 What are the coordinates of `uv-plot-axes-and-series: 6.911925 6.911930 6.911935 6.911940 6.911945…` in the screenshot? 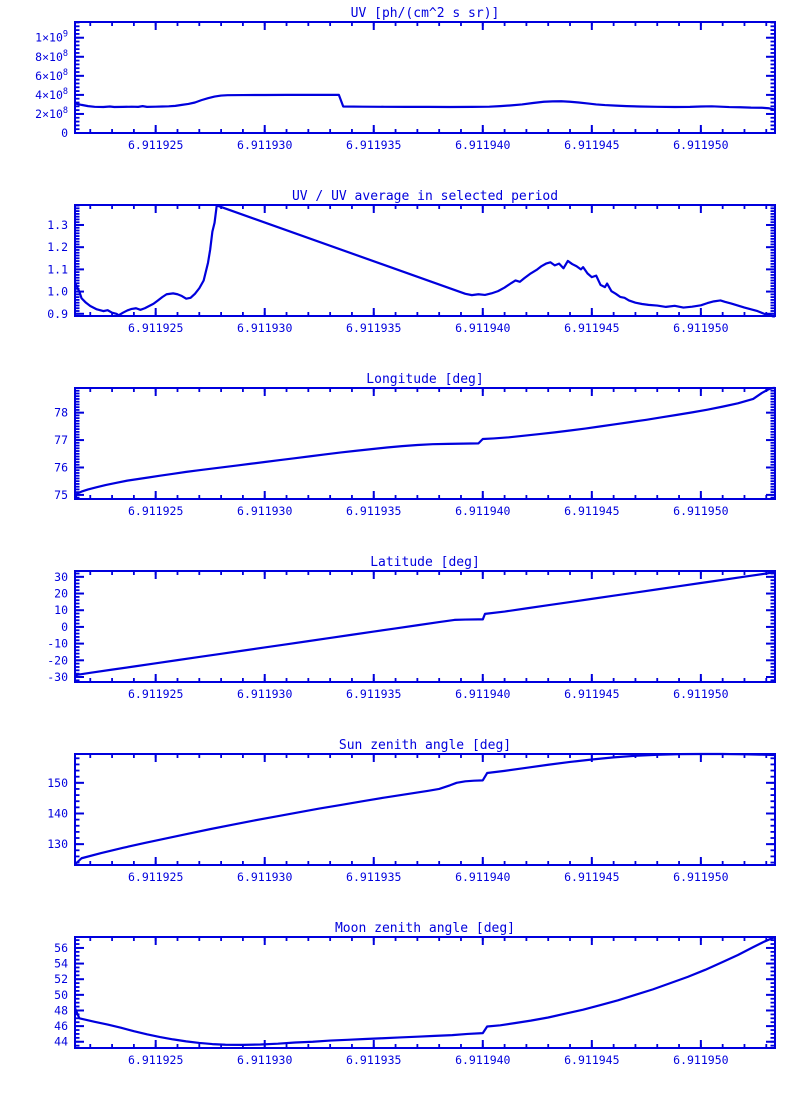 It's located at (405, 86).